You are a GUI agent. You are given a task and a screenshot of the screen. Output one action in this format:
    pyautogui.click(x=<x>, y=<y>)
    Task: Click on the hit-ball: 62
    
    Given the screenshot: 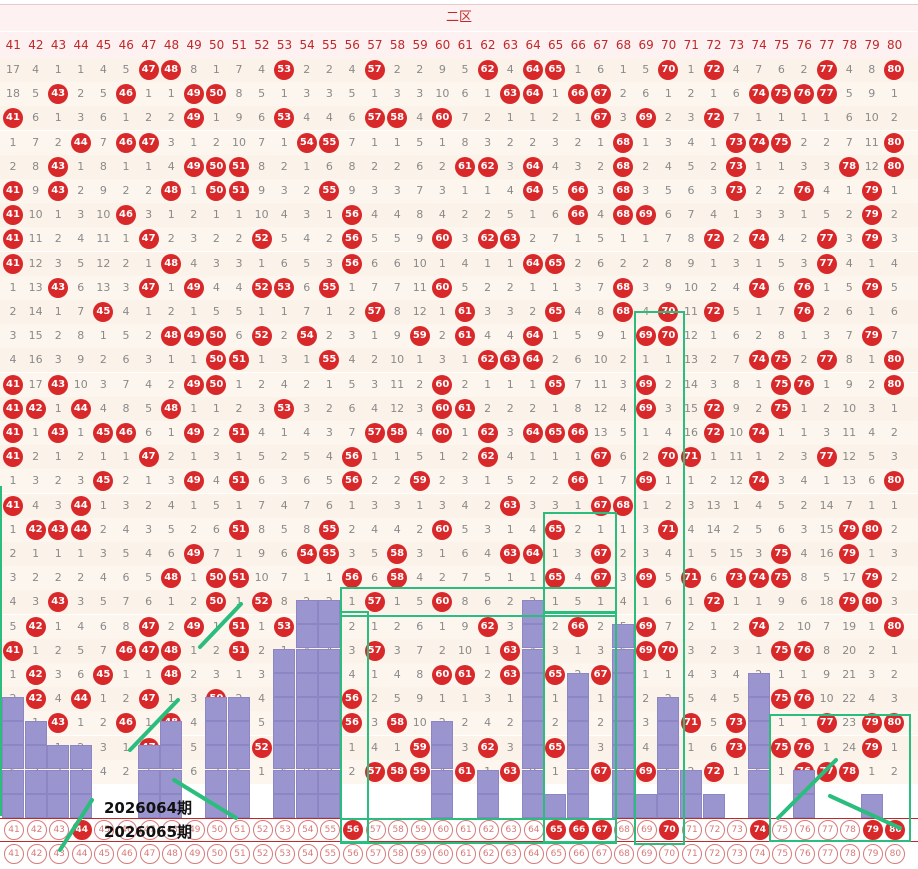 What is the action you would take?
    pyautogui.click(x=488, y=433)
    